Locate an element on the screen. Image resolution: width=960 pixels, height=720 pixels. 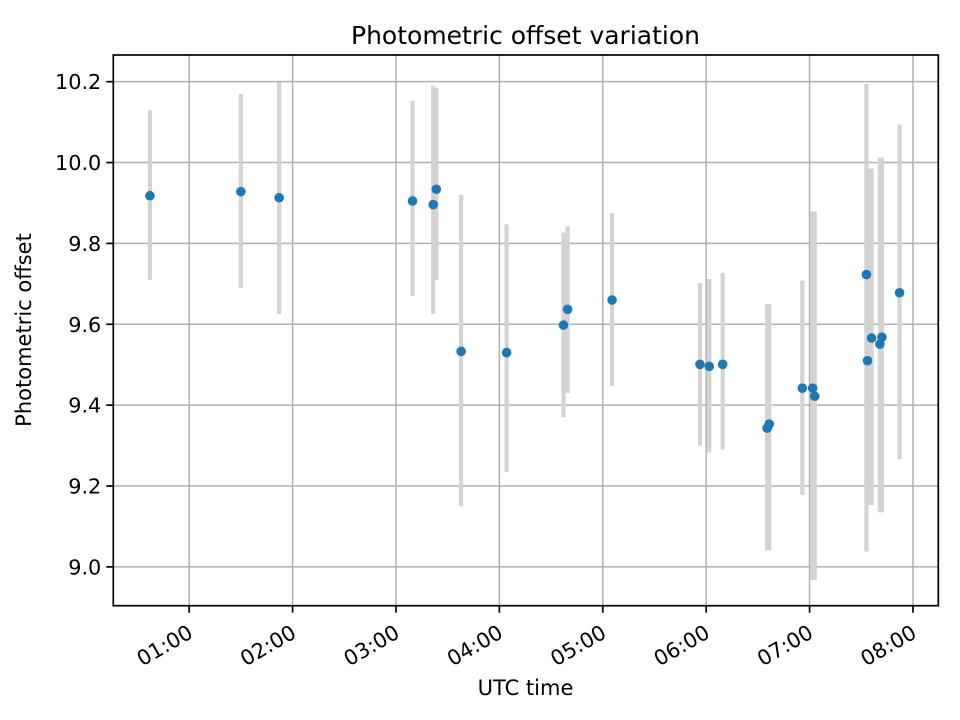
x-tick-label: 03:00 is located at coordinates (372, 645).